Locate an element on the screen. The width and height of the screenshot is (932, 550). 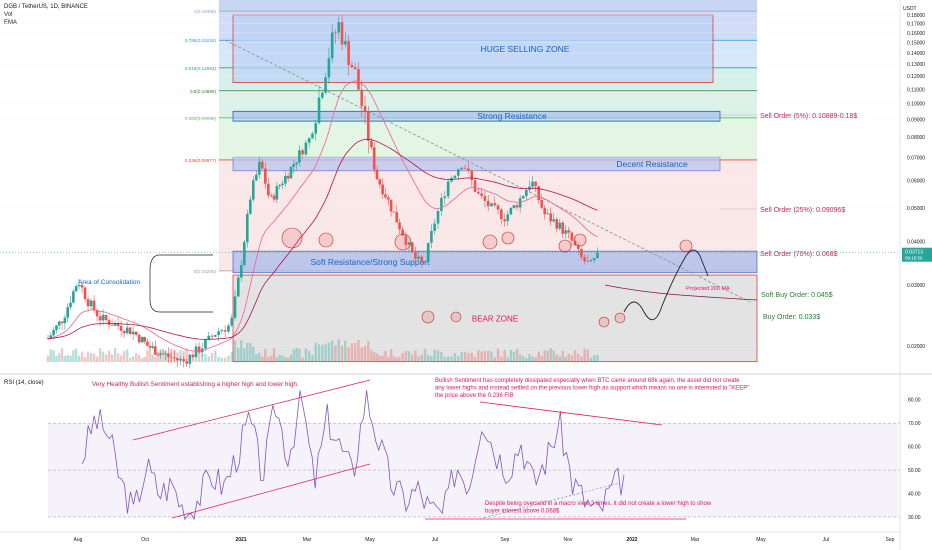
price-tick-label: 0.06000 is located at coordinates (916, 181).